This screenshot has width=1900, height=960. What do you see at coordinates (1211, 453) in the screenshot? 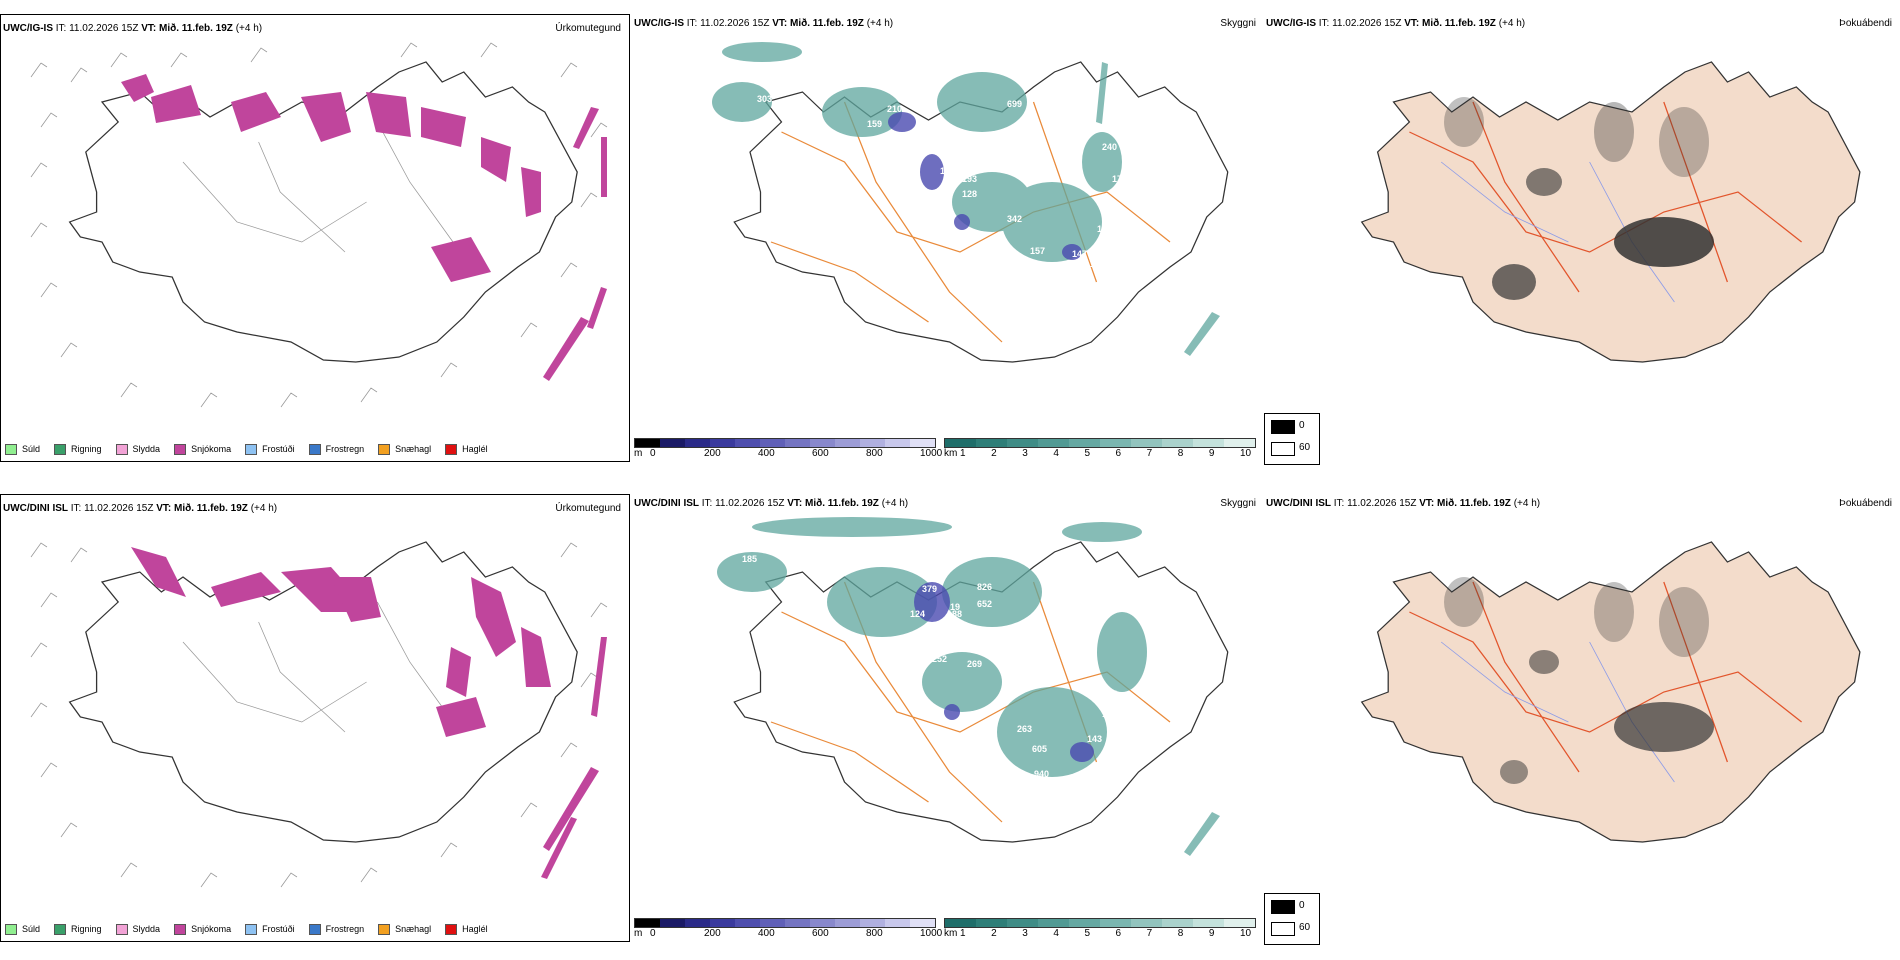
I see `colorbar-tick: 9` at bounding box center [1211, 453].